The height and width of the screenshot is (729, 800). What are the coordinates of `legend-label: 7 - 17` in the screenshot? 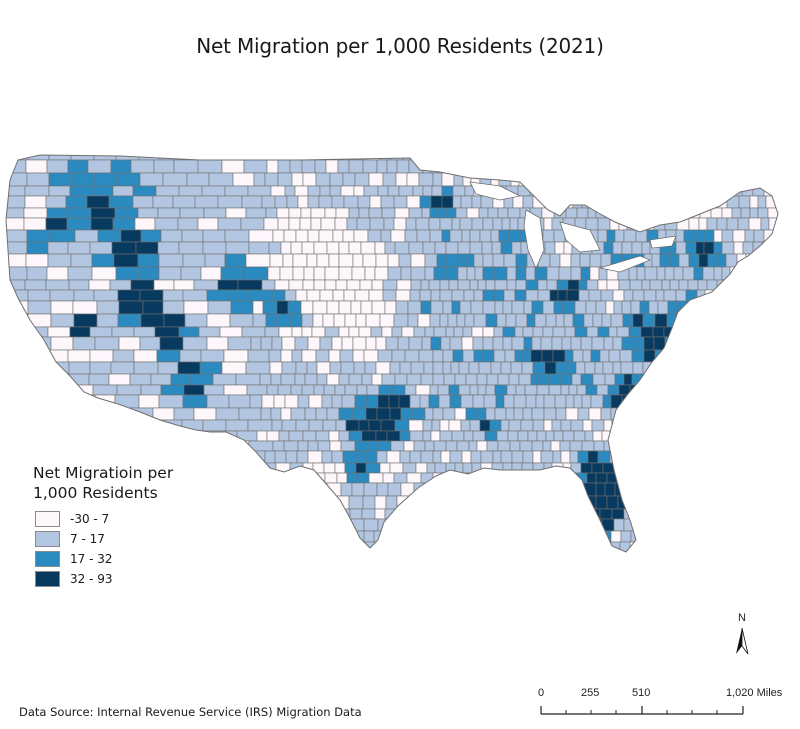 It's located at (87, 539).